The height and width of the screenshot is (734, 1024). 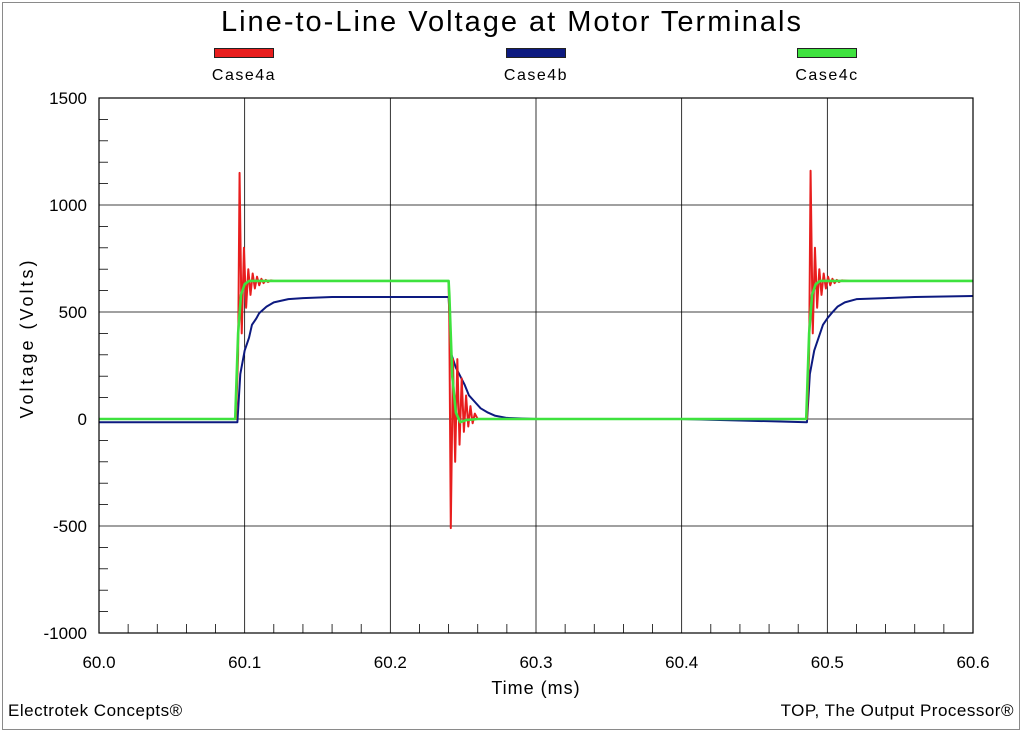 I want to click on x-tick-label: 60.2, so click(x=390, y=662).